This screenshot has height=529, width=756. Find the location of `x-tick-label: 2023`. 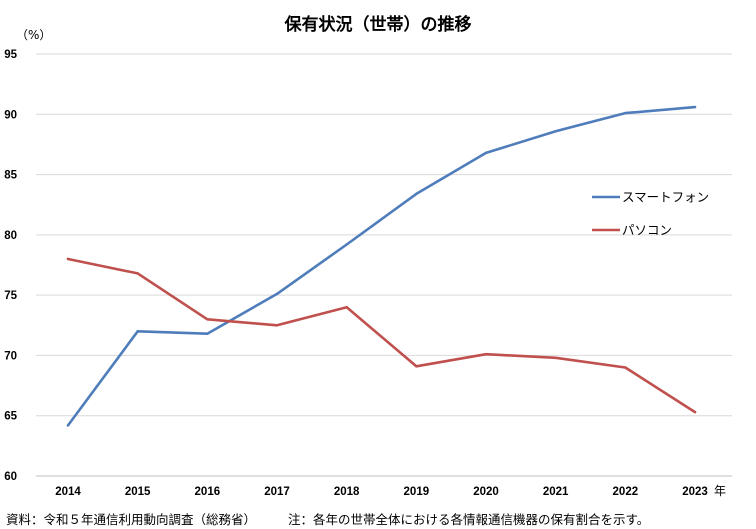

x-tick-label: 2023 is located at coordinates (695, 492).